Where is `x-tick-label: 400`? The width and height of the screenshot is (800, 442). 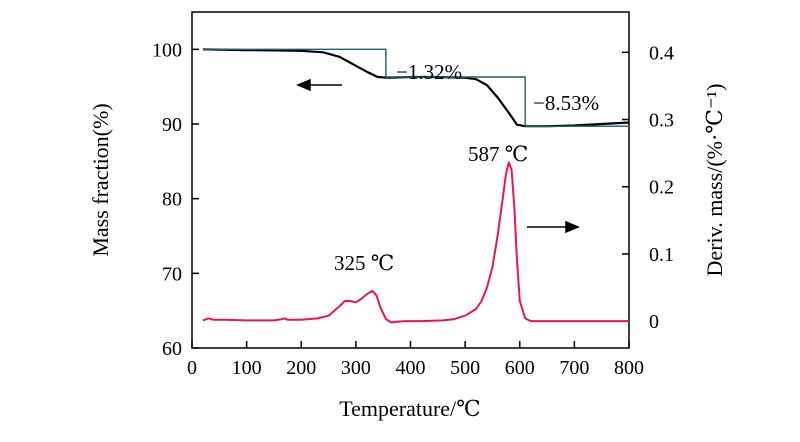 x-tick-label: 400 is located at coordinates (411, 368).